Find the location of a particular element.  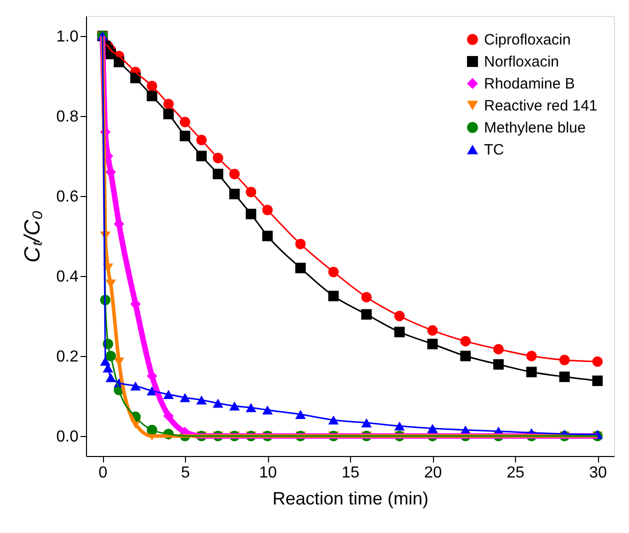

x-axis-title: Reaction time (min) is located at coordinates (350, 498).